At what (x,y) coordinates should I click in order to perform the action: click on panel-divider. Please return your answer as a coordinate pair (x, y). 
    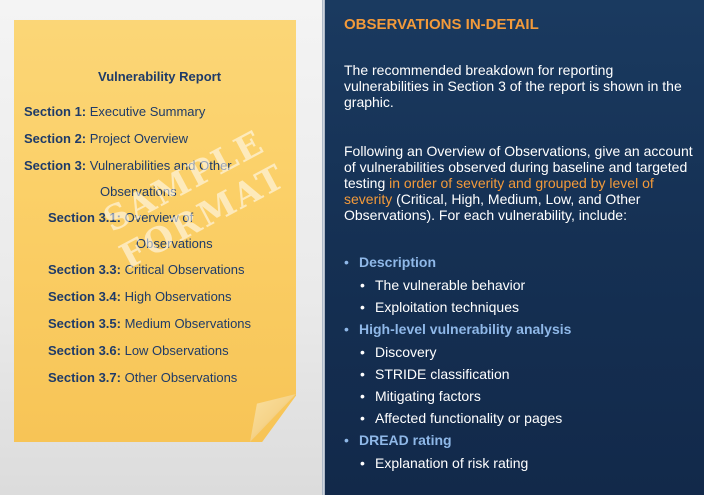
    Looking at the image, I should click on (323, 247).